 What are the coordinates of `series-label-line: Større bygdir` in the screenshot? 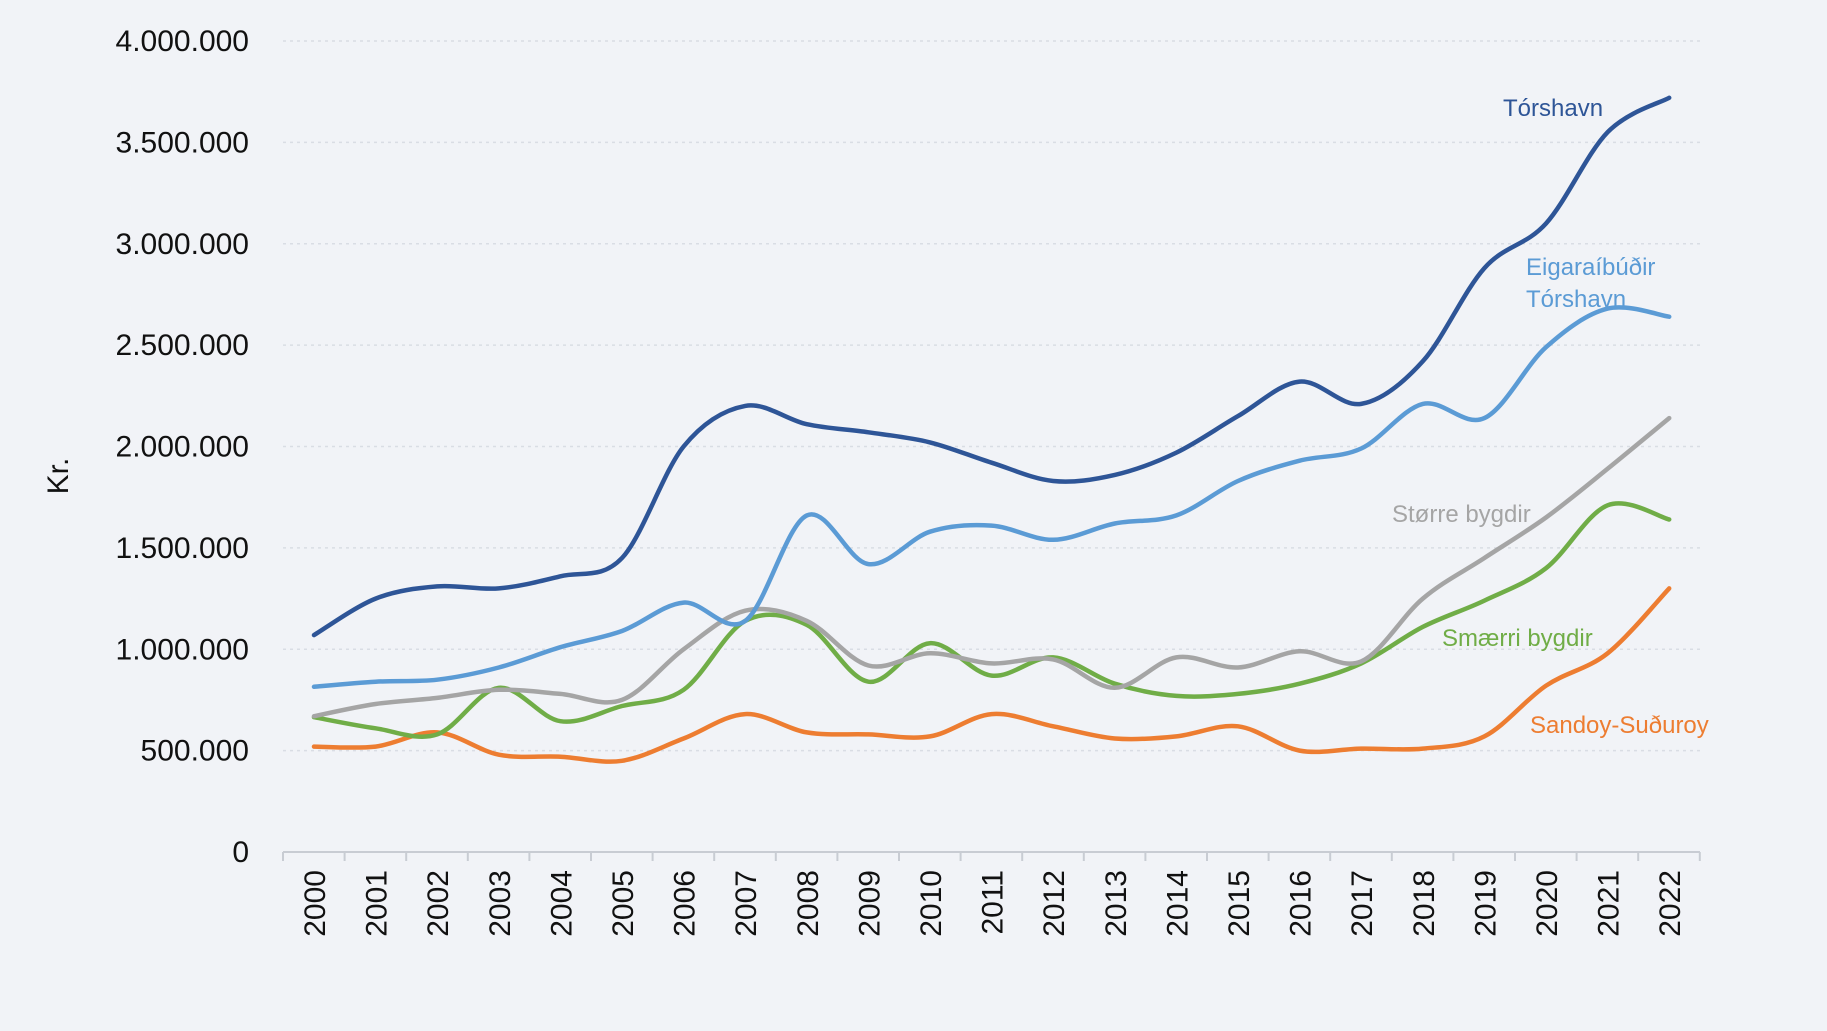 It's located at (1461, 514).